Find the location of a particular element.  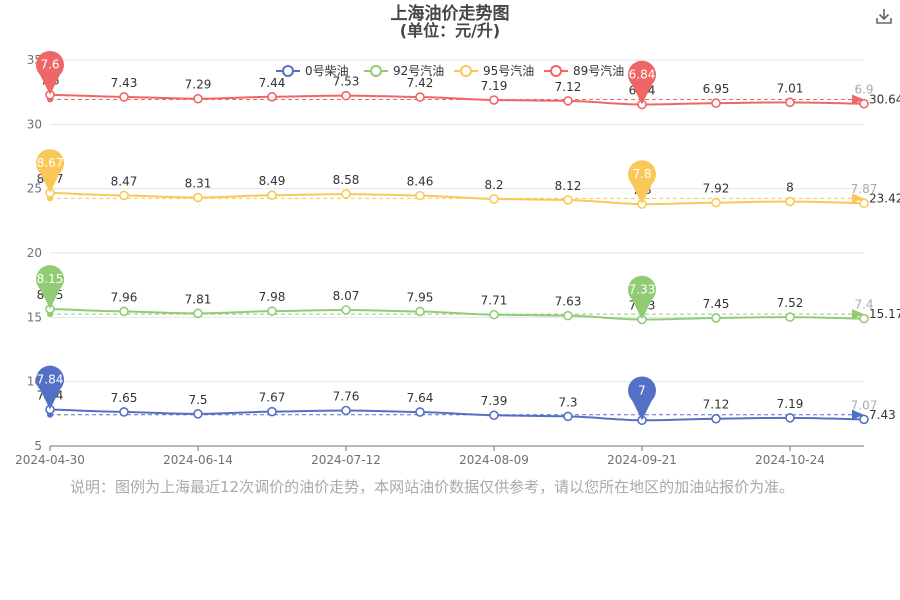

average-label: 7.43 is located at coordinates (882, 415).